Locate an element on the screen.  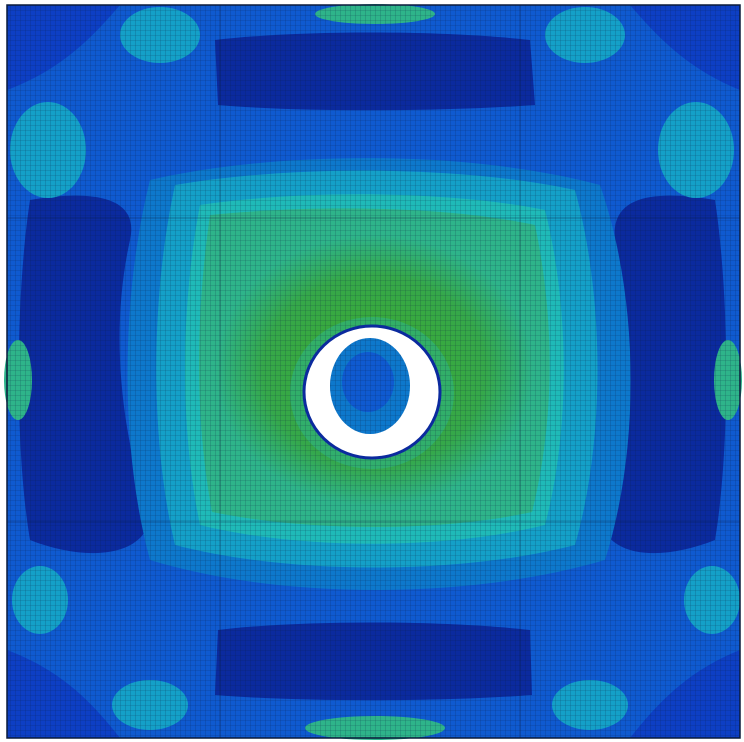
hole-inner-core-mesh is located at coordinates (370, 386).